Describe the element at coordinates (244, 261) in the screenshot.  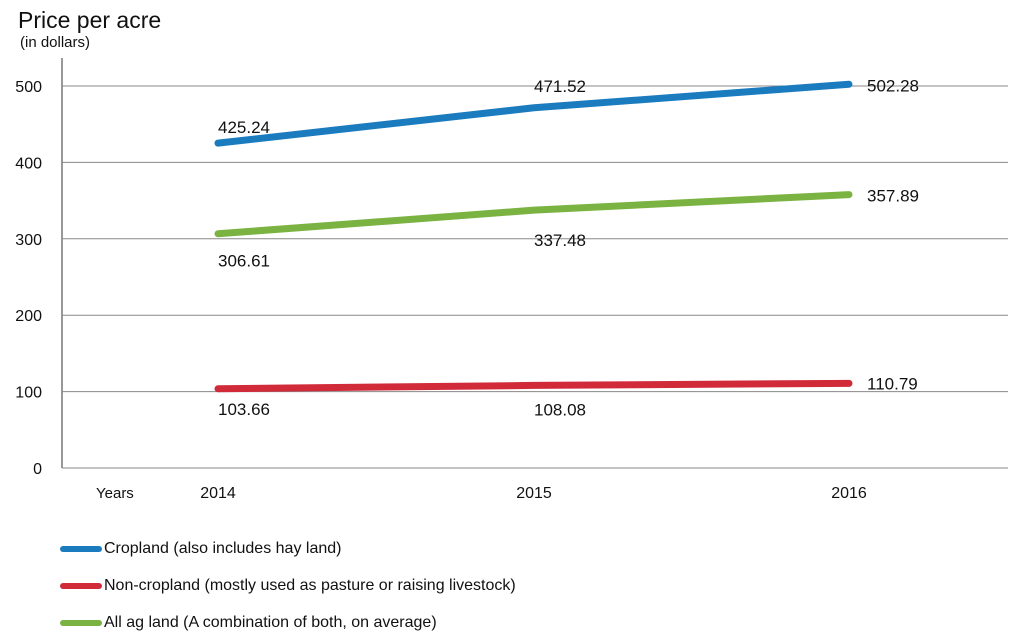
I see `data-label-all-ag-land-2014: 306.61` at that location.